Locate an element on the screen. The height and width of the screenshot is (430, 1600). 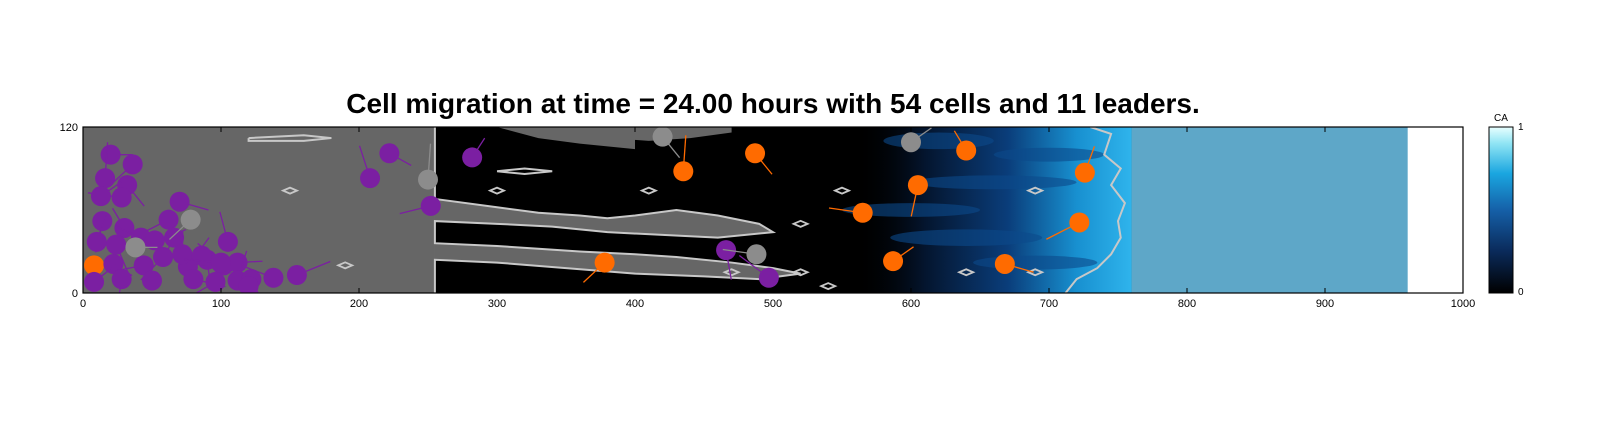
x-tick-label: 900 is located at coordinates (1325, 304).